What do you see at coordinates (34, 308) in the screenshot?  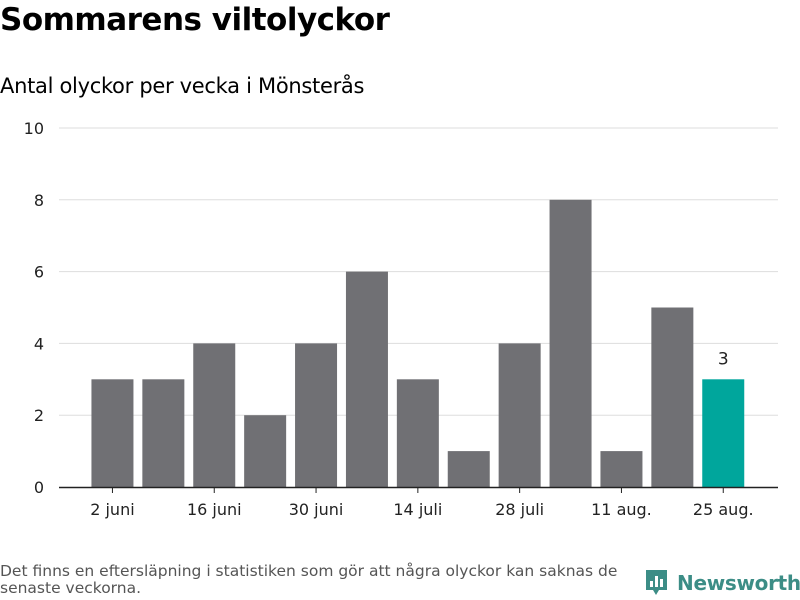 I see `y-axis-labels: 0 2 4 6 8 10` at bounding box center [34, 308].